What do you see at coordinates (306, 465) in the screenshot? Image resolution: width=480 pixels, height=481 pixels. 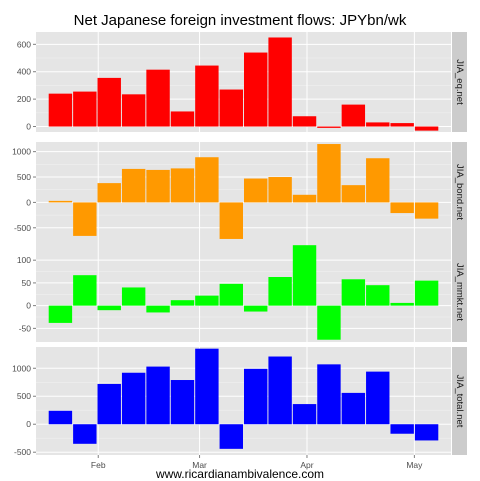 I see `x-tick-label: Apr` at bounding box center [306, 465].